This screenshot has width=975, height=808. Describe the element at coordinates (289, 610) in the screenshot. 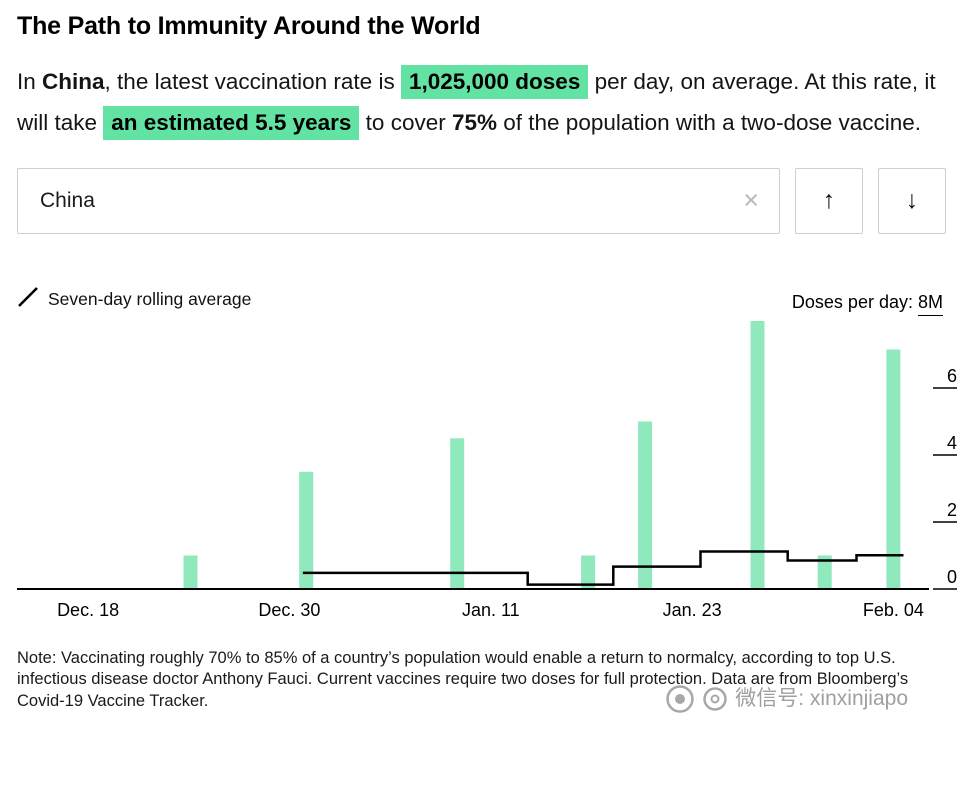

I see `x-tick-label: Dec. 30` at that location.